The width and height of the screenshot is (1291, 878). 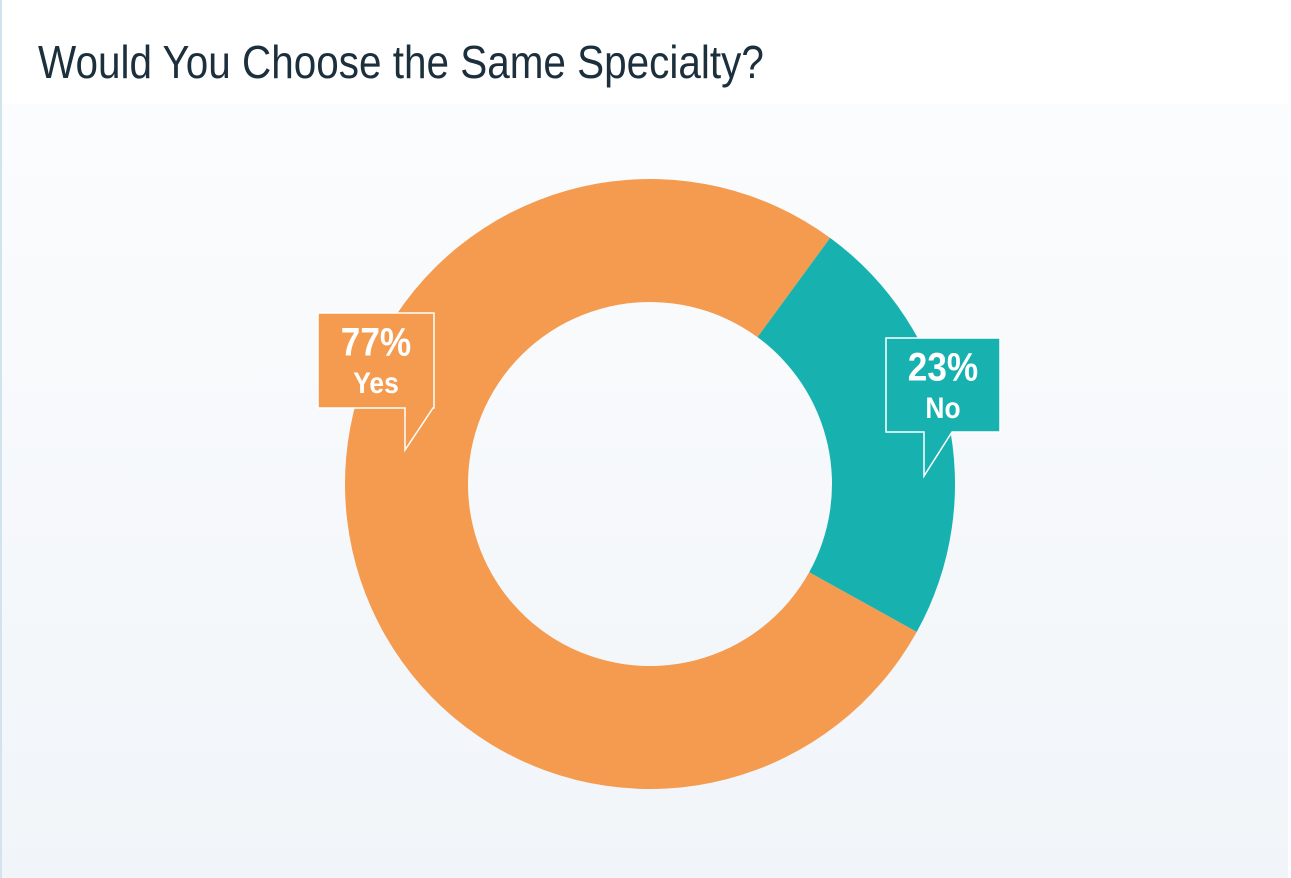 What do you see at coordinates (376, 341) in the screenshot?
I see `value-label: 77%` at bounding box center [376, 341].